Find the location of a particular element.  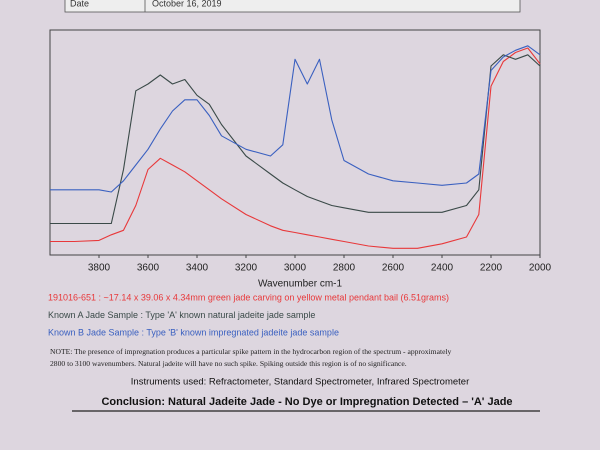

x-tick-label: 3200 is located at coordinates (246, 268).